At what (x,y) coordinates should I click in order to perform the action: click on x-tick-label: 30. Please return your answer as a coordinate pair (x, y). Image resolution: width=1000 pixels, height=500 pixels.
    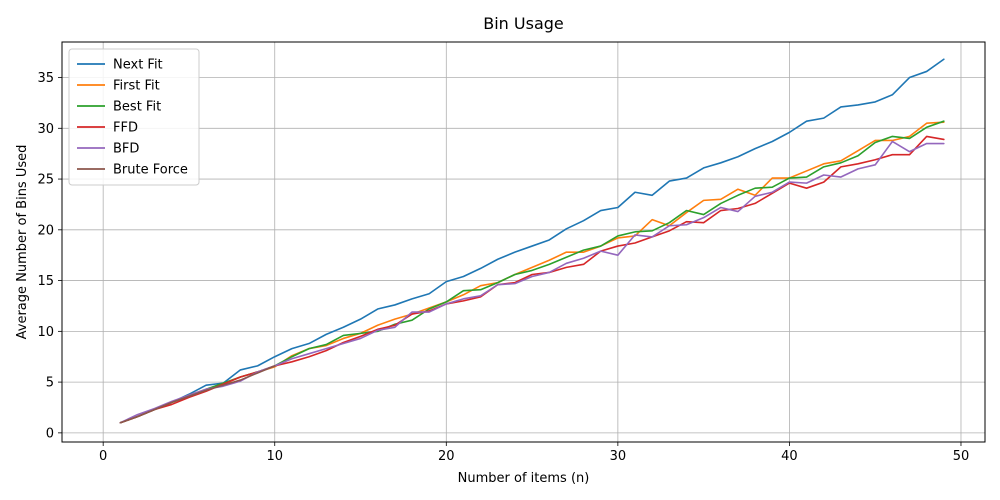
    Looking at the image, I should click on (618, 456).